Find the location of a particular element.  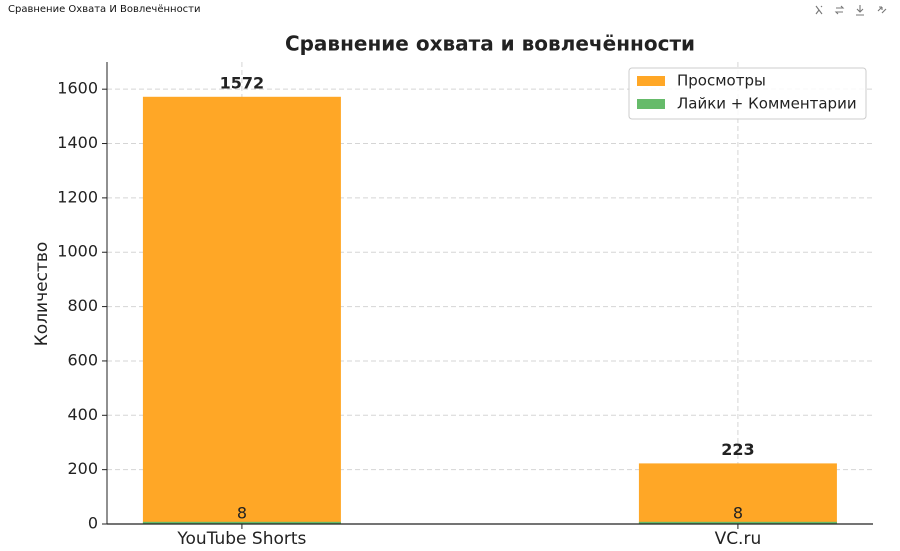

y-tick-label: 800 is located at coordinates (82, 305).